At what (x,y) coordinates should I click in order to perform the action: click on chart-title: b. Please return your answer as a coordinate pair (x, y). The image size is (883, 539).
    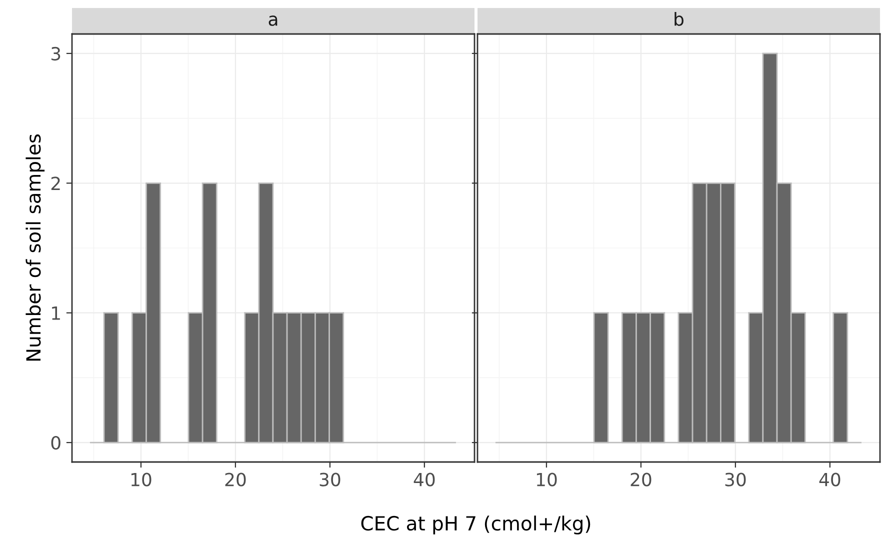
    Looking at the image, I should click on (679, 19).